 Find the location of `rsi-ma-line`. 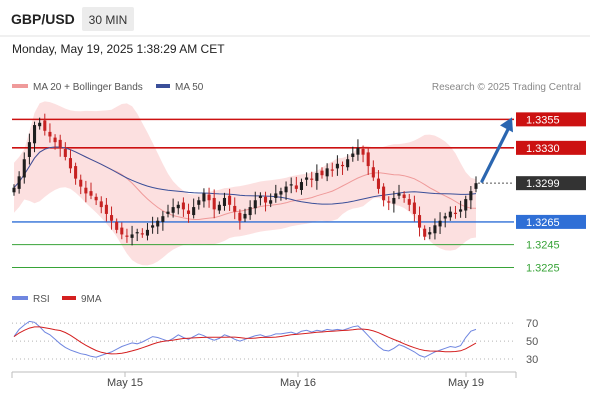

rsi-ma-line is located at coordinates (245, 340).